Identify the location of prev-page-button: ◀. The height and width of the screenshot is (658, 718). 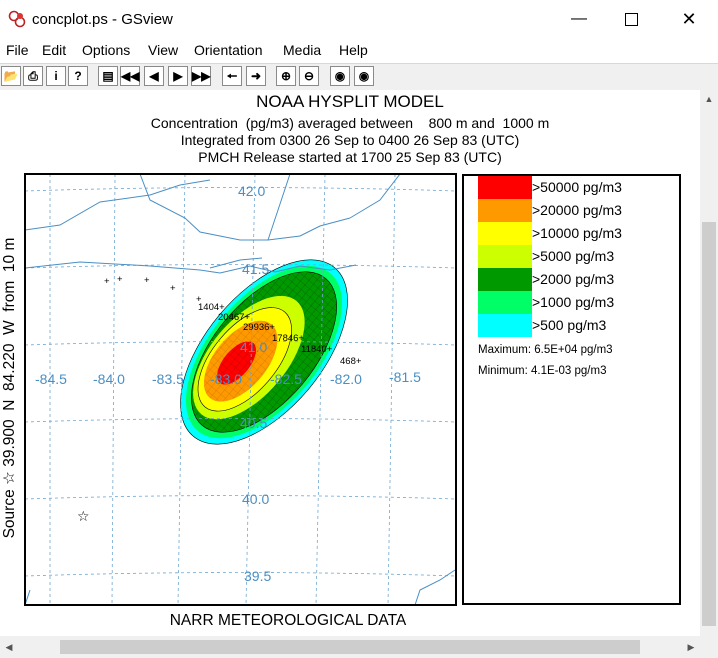
(154, 76).